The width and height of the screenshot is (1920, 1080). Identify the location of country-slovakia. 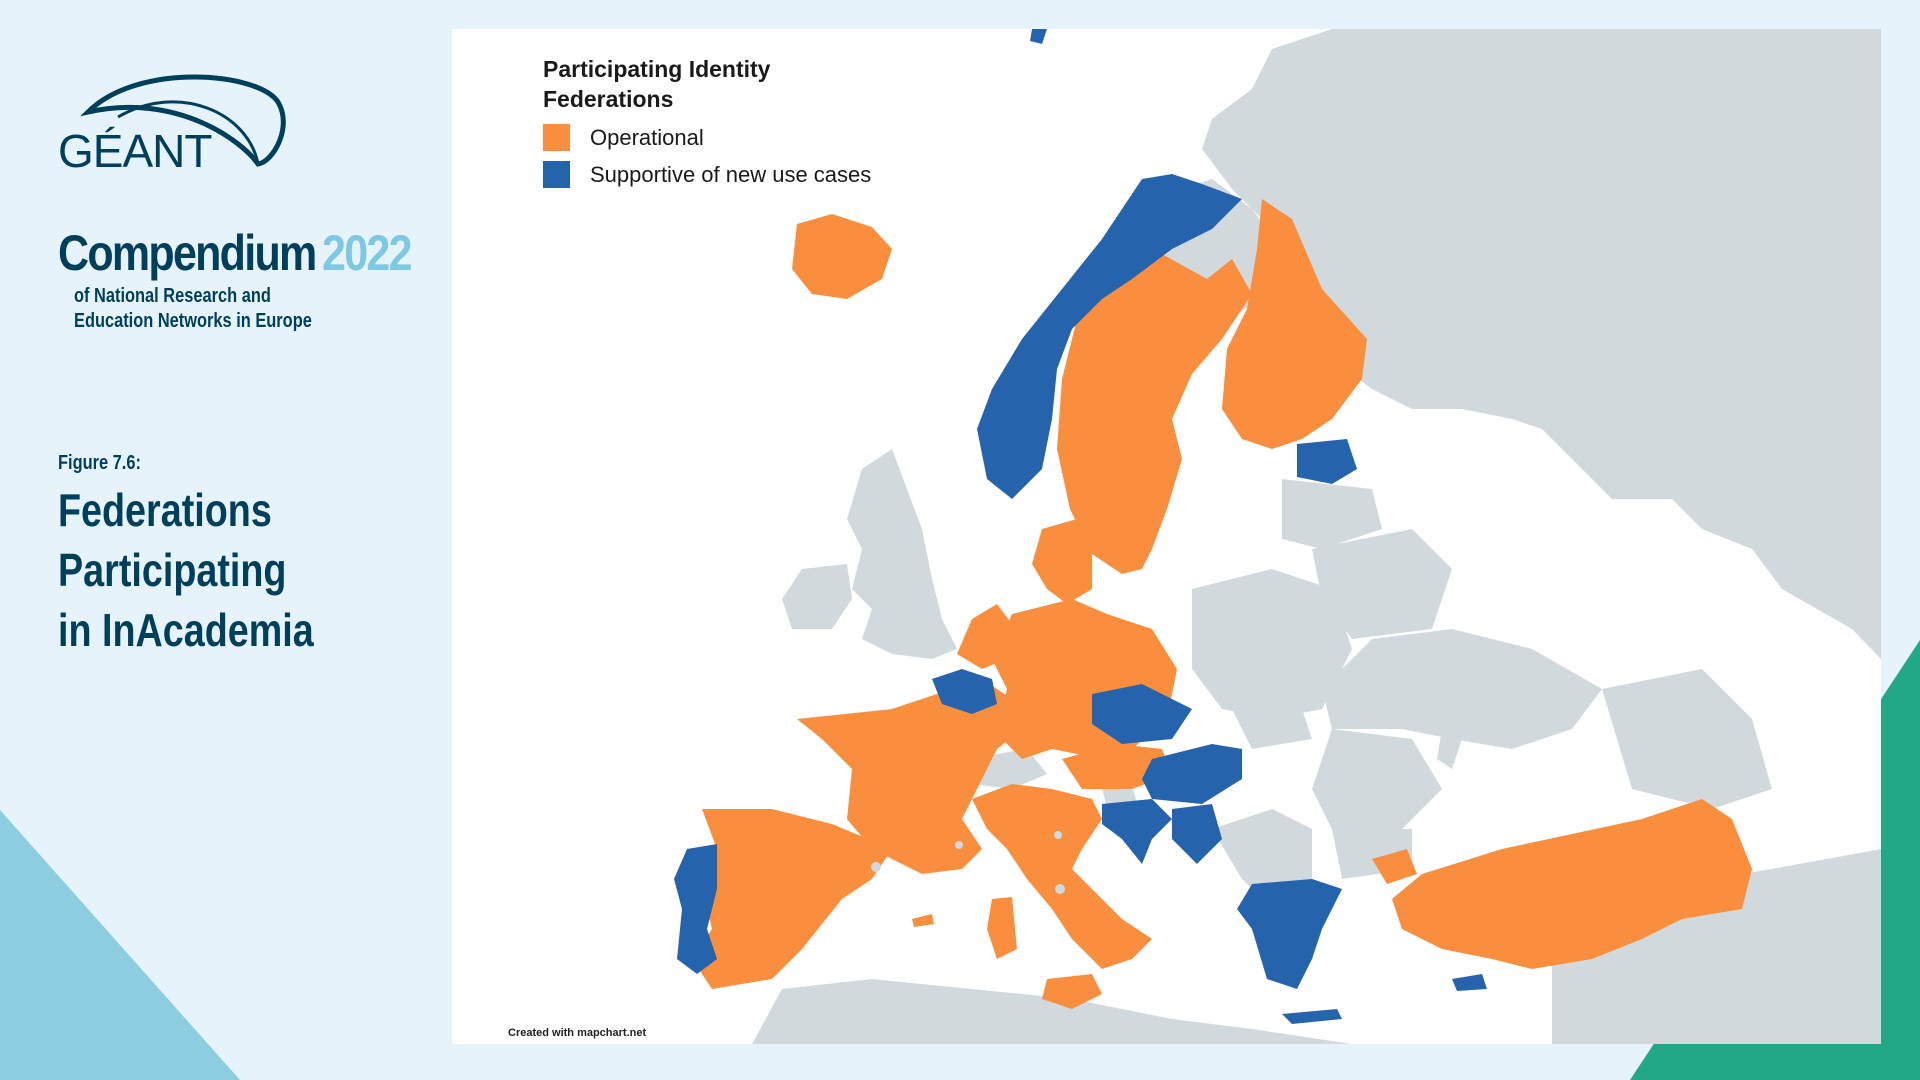
(1272, 729).